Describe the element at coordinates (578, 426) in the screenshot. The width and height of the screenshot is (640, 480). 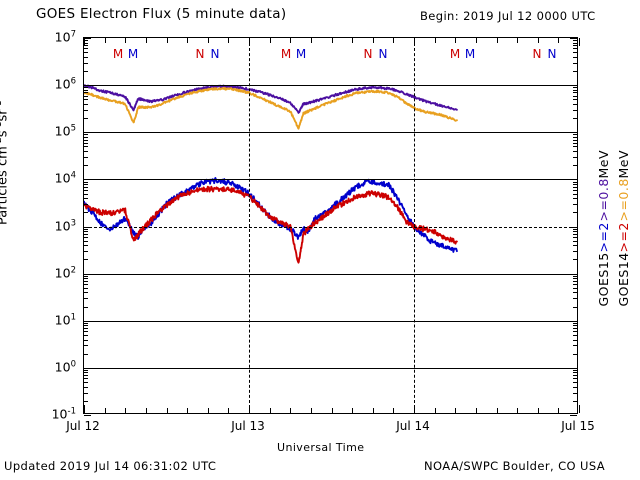
I see `x-tick-label: Jul 15` at that location.